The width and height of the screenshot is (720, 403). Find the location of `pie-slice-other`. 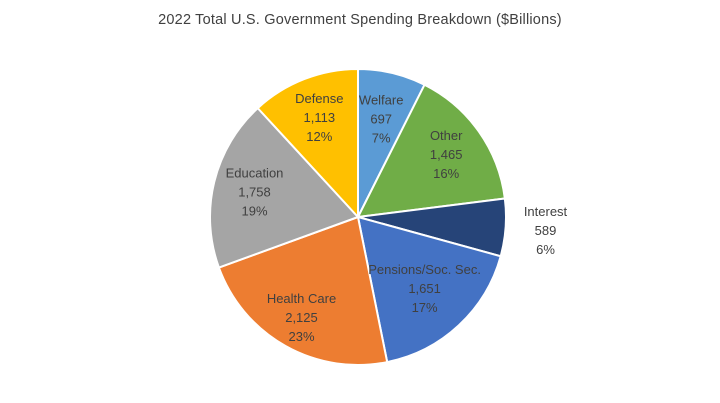

pie-slice-other is located at coordinates (431, 150).